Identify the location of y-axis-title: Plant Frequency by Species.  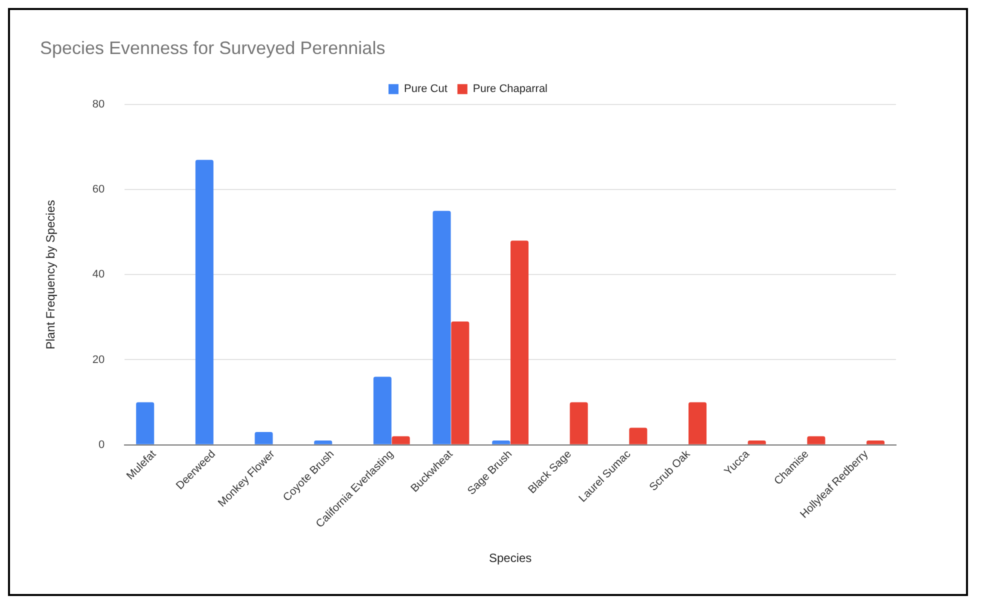
(51, 275).